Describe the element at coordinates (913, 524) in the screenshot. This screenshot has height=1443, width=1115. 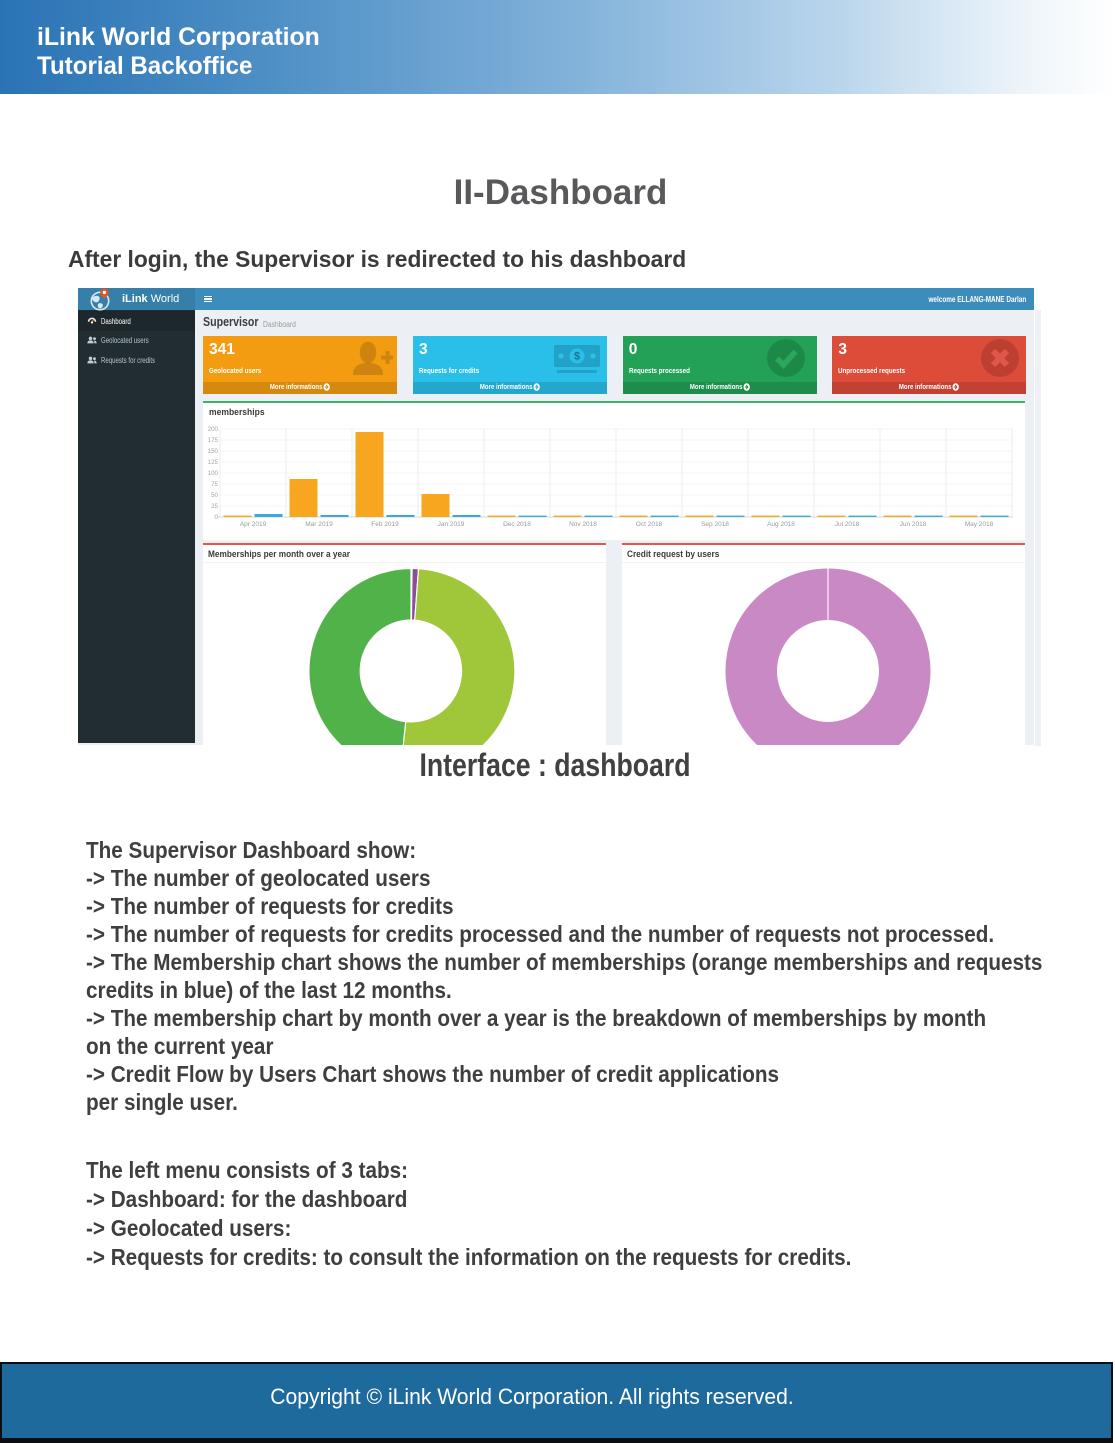
I see `svg-text: Jun 2018` at that location.